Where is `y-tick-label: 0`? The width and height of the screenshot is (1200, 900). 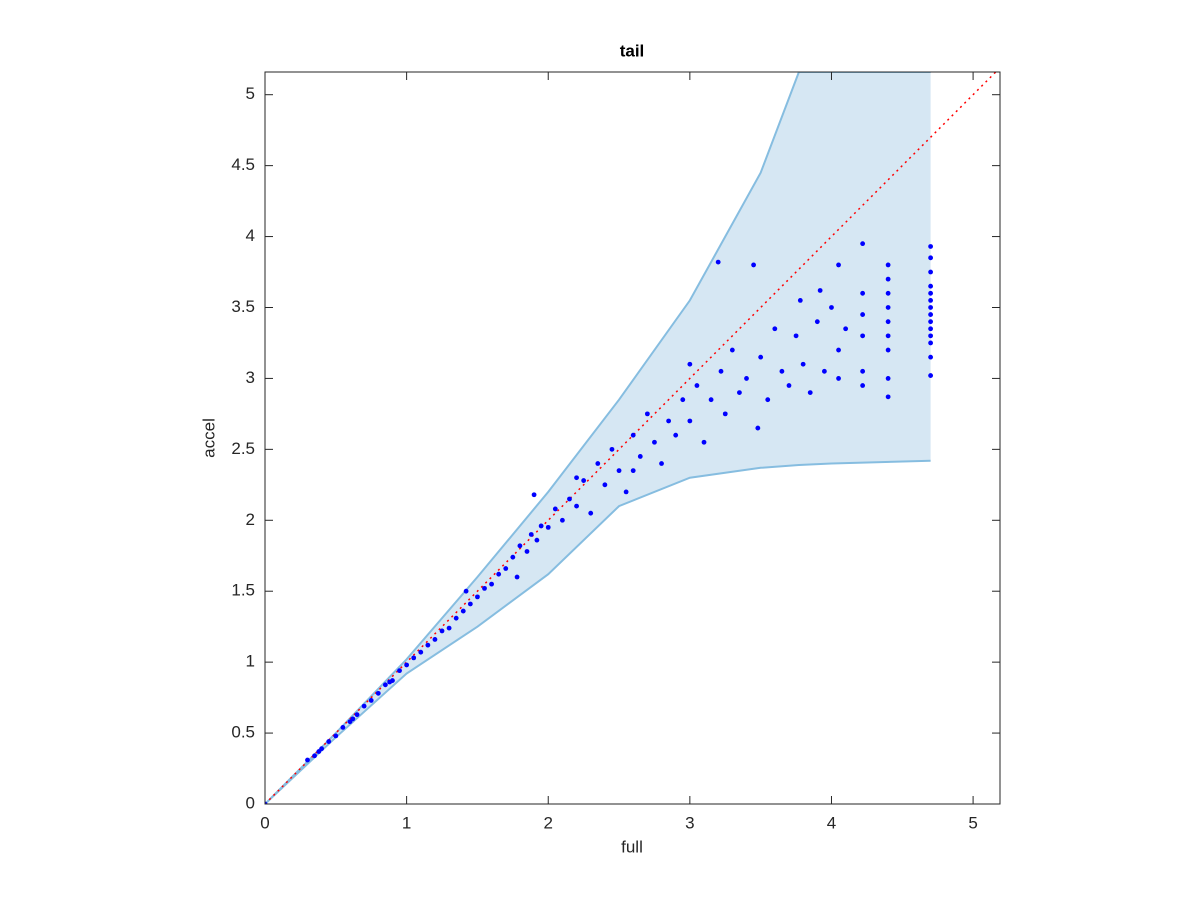
y-tick-label: 0 is located at coordinates (250, 802).